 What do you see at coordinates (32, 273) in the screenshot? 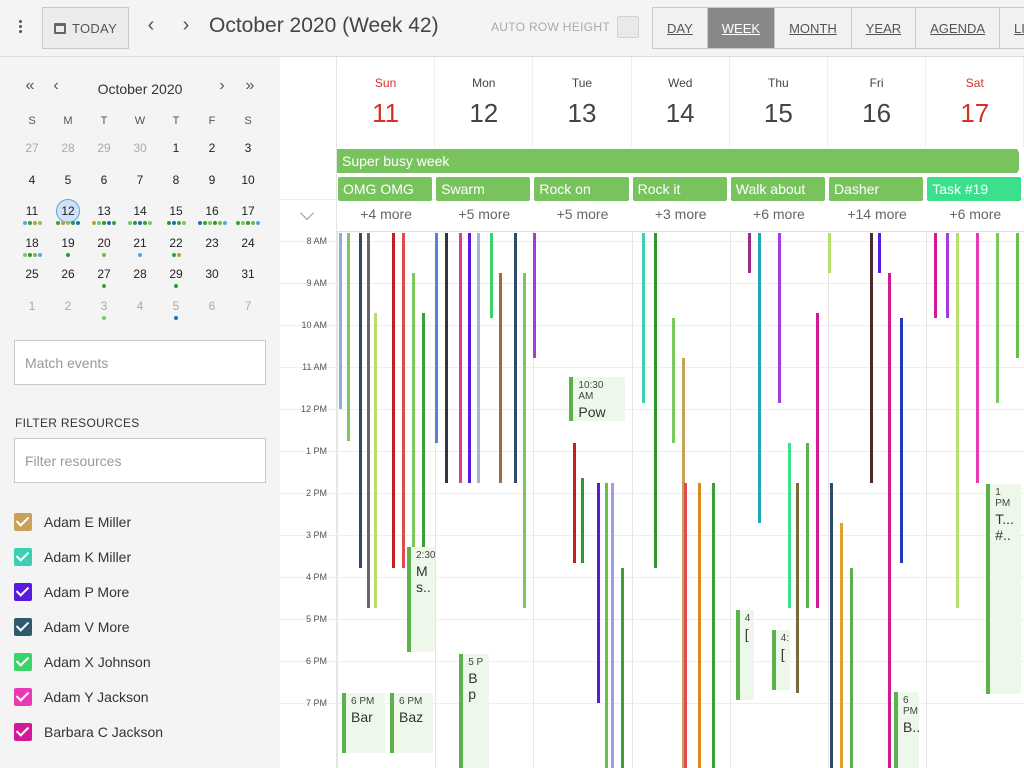
I see `mini-calendar-day: 25` at bounding box center [32, 273].